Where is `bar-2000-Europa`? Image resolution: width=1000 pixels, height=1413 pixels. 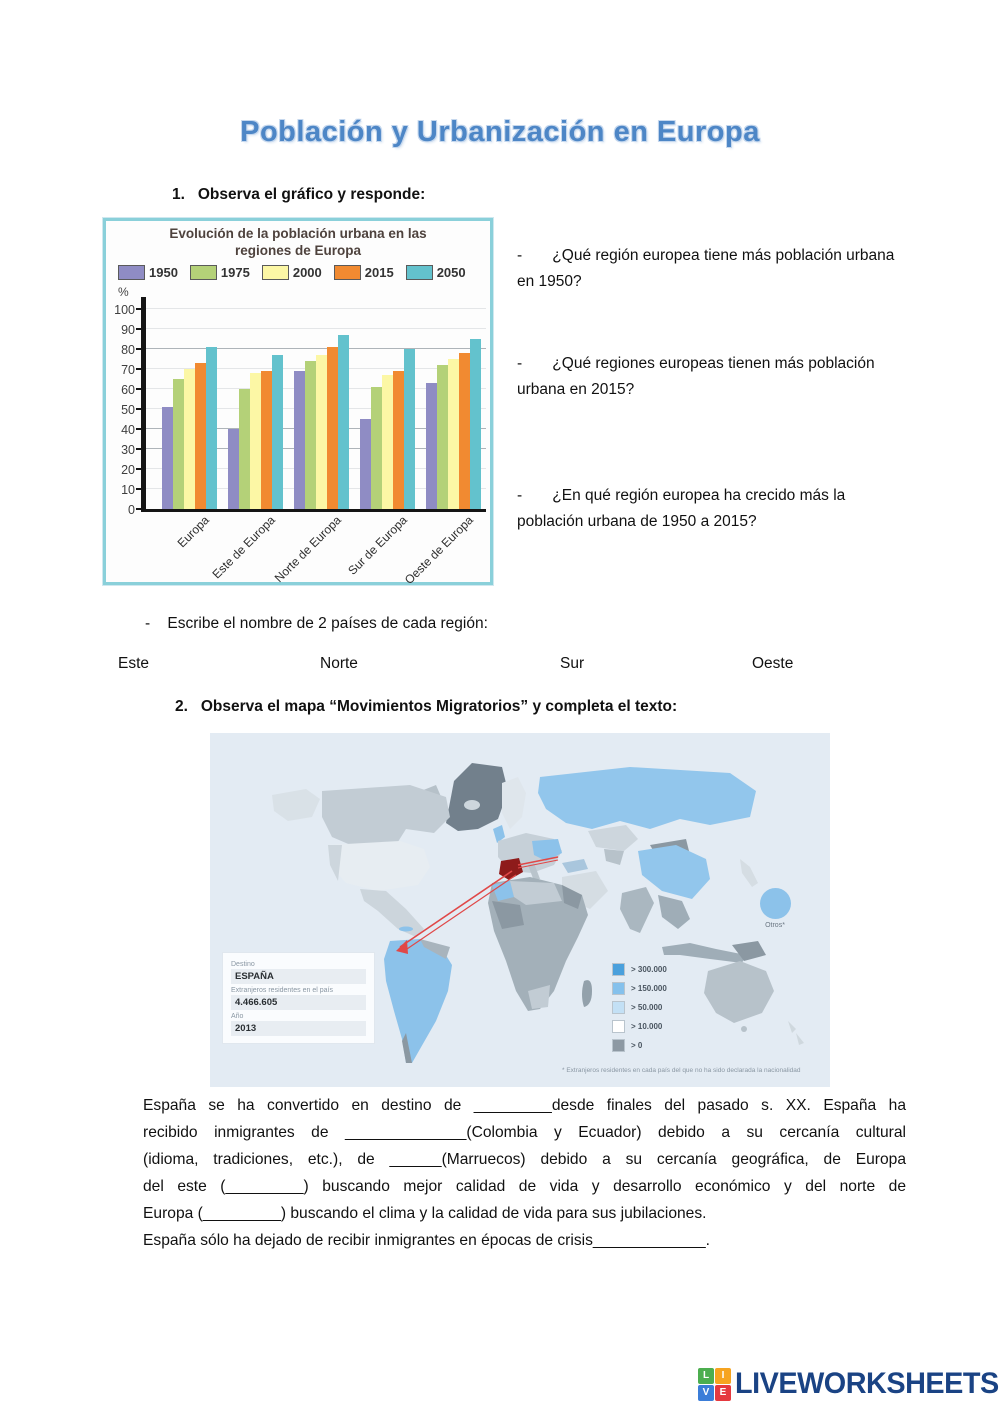
bar-2000-Europa is located at coordinates (189, 439).